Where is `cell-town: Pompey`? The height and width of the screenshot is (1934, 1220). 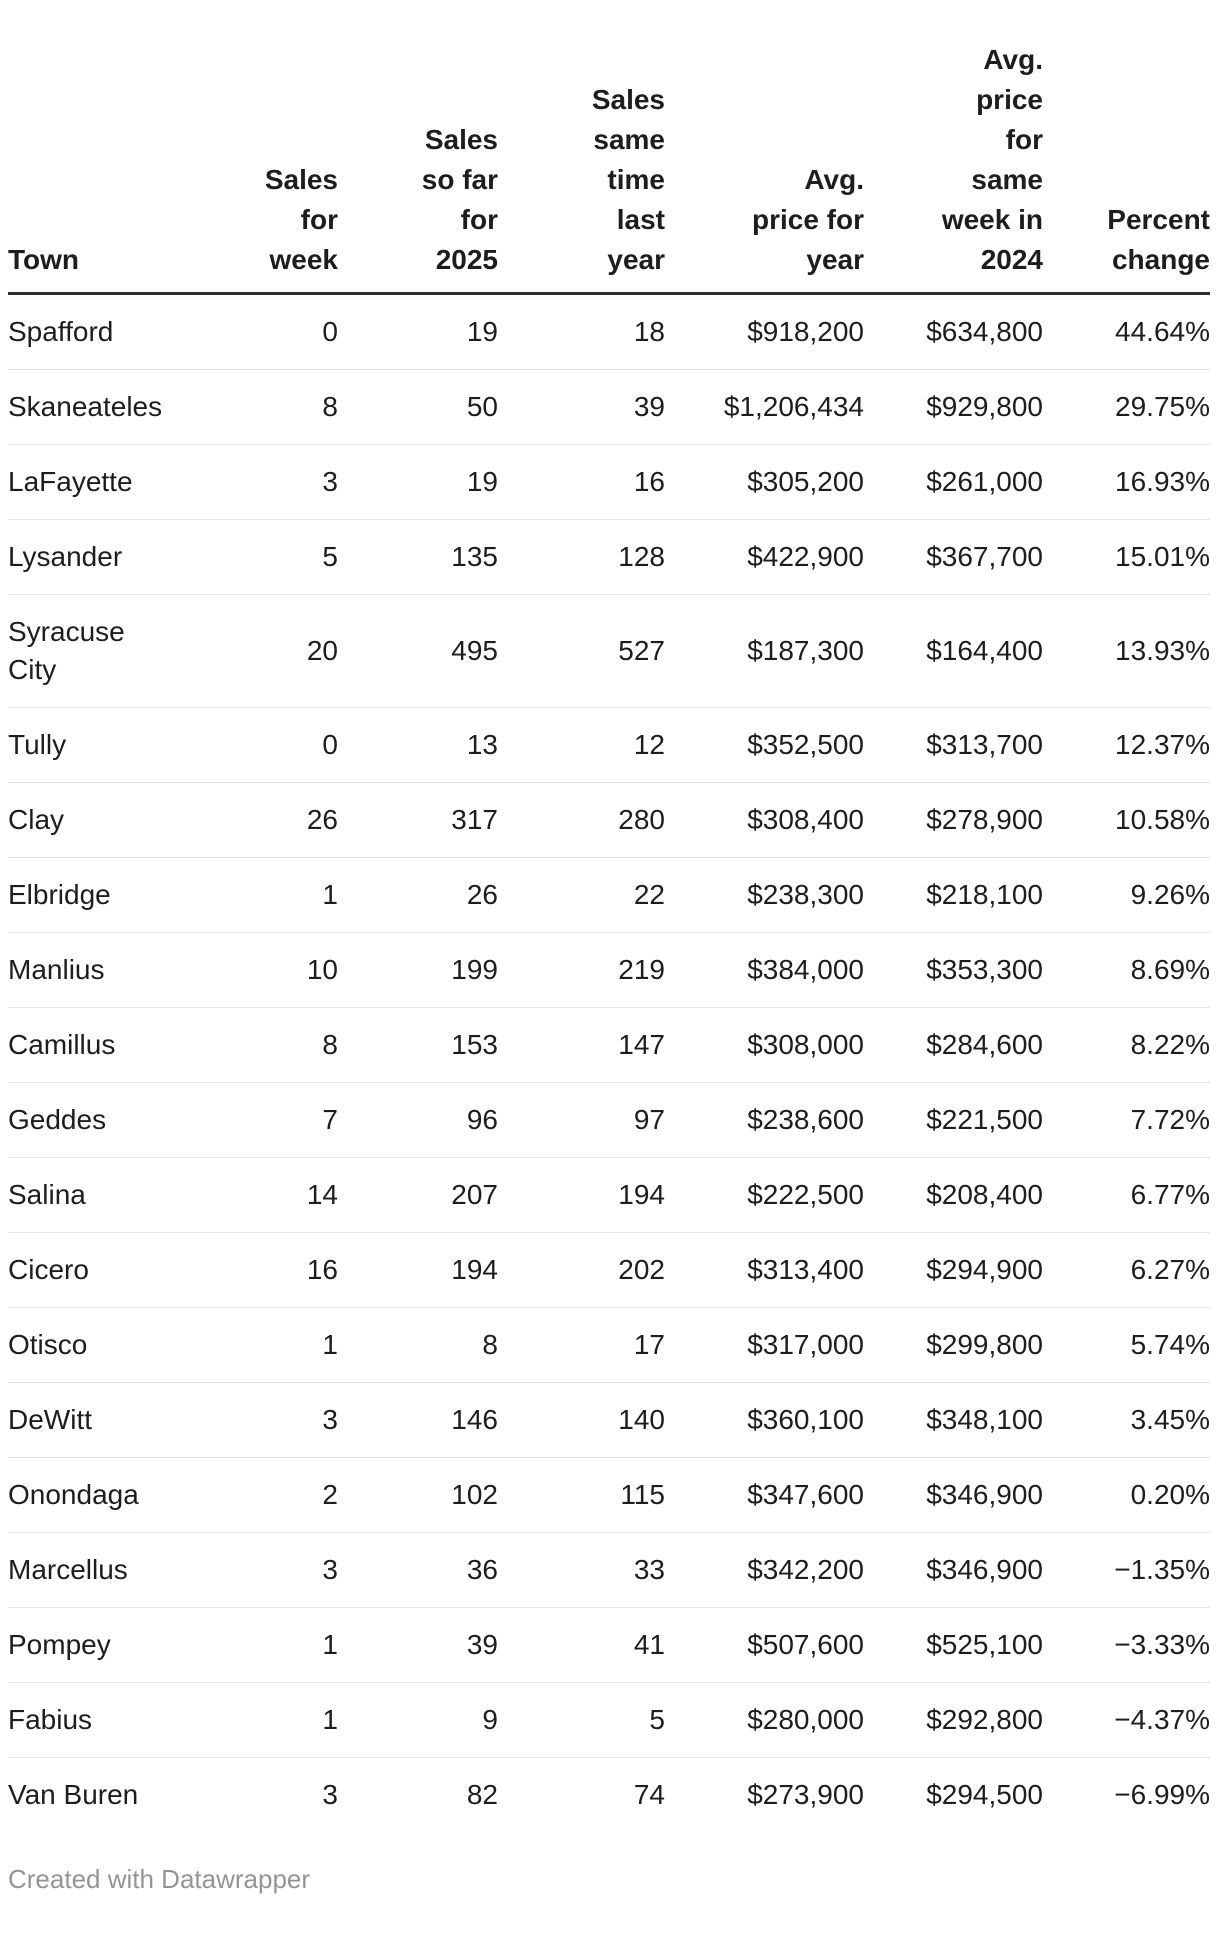 cell-town: Pompey is located at coordinates (59, 1644).